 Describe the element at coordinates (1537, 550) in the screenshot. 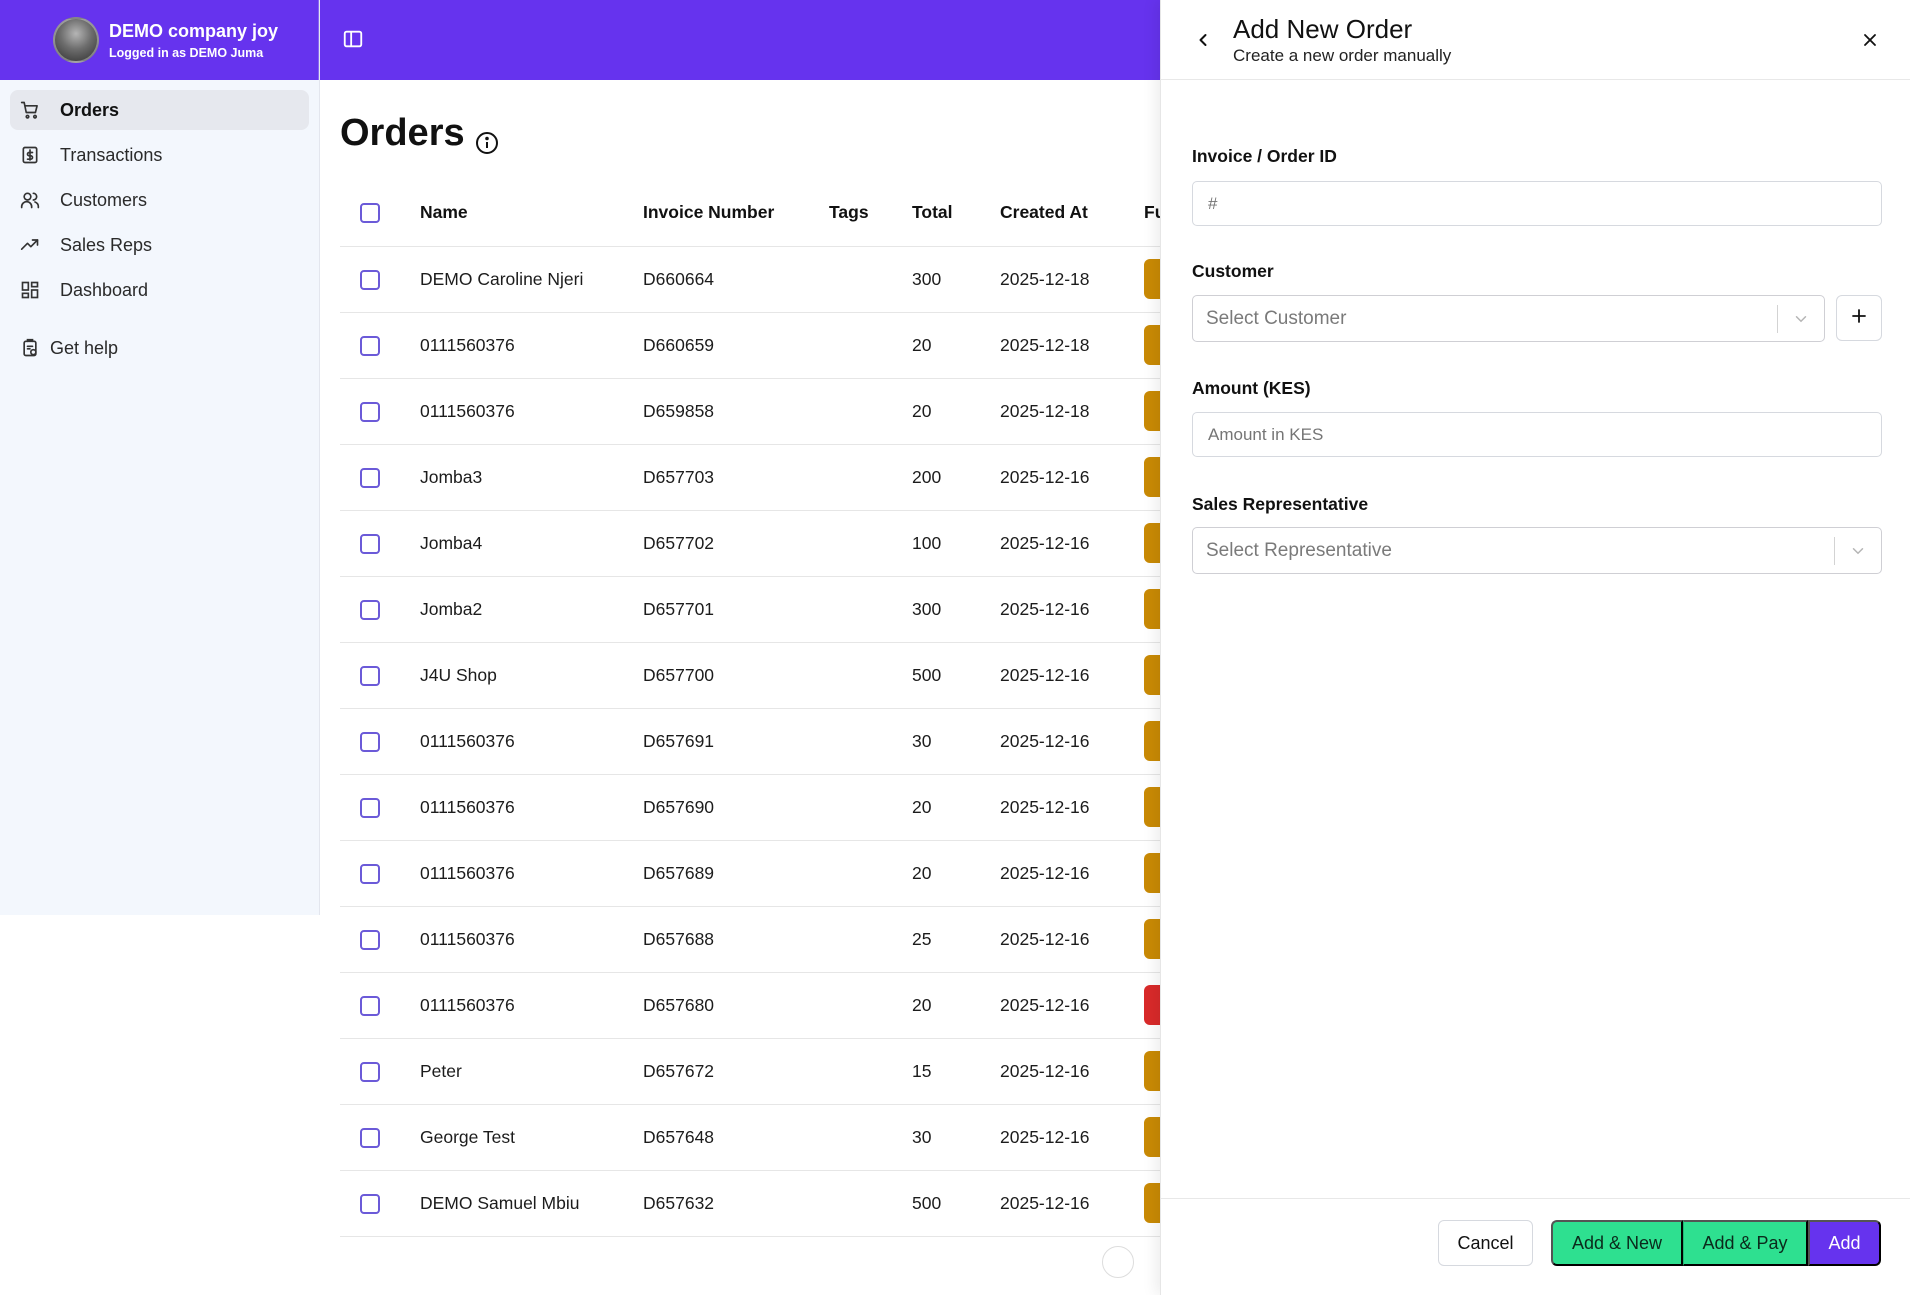

I see `sales-rep-select: Select Representative` at that location.